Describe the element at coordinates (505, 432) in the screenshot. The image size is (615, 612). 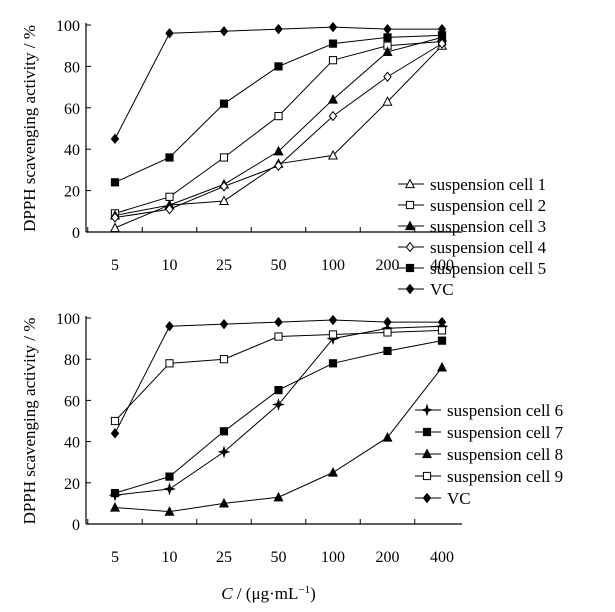
I see `legend-label: suspension cell 7` at that location.